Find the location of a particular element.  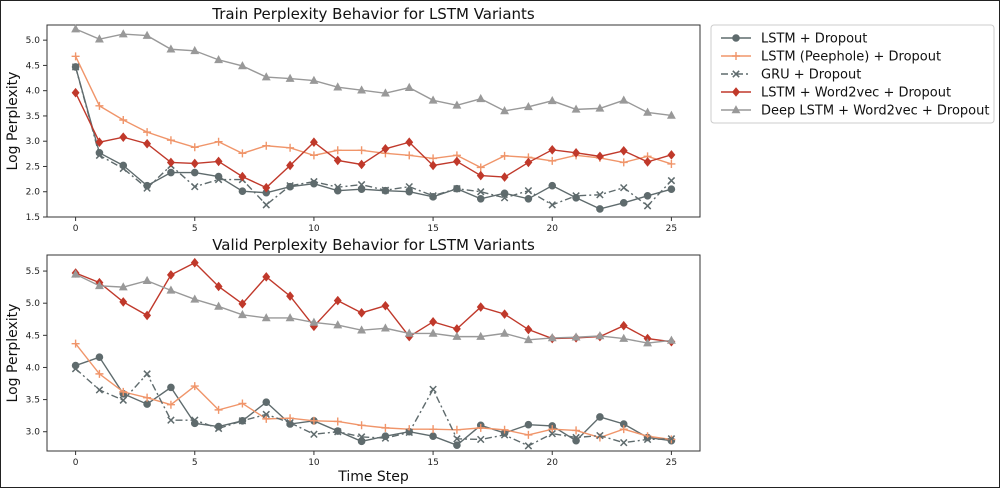

y-tick-label: 3.5 is located at coordinates (33, 117).